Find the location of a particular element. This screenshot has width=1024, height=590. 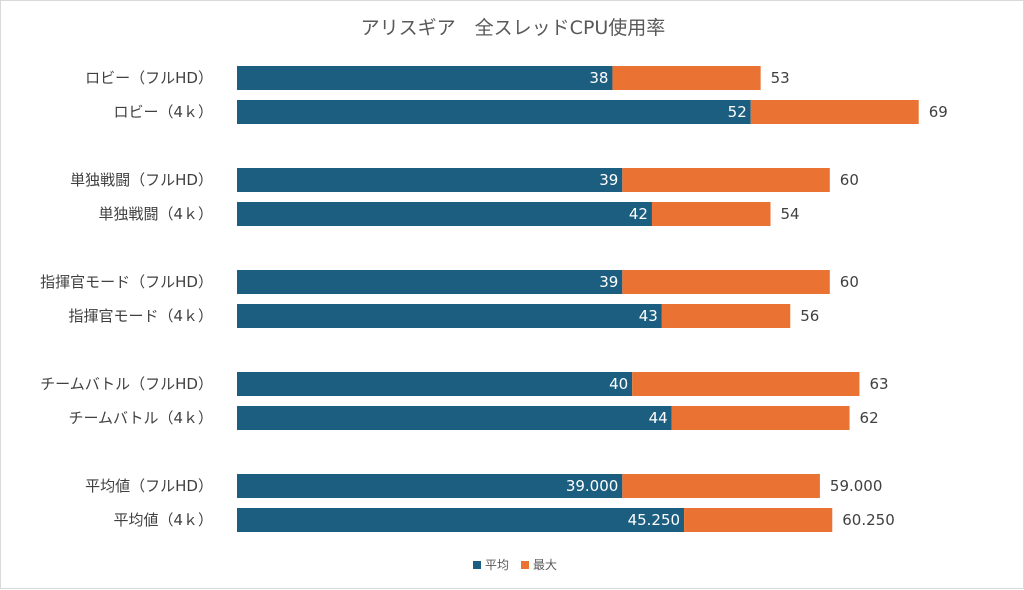

legend: 平均 最大 is located at coordinates (515, 565).